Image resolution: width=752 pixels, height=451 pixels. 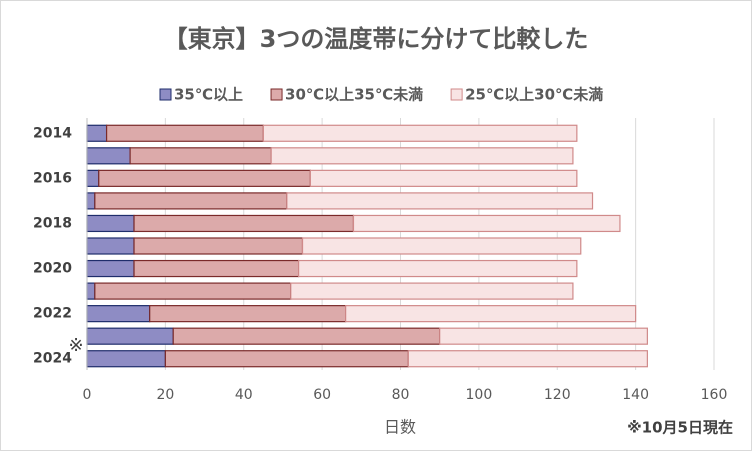 I want to click on x-tick-label: 100, so click(x=479, y=395).